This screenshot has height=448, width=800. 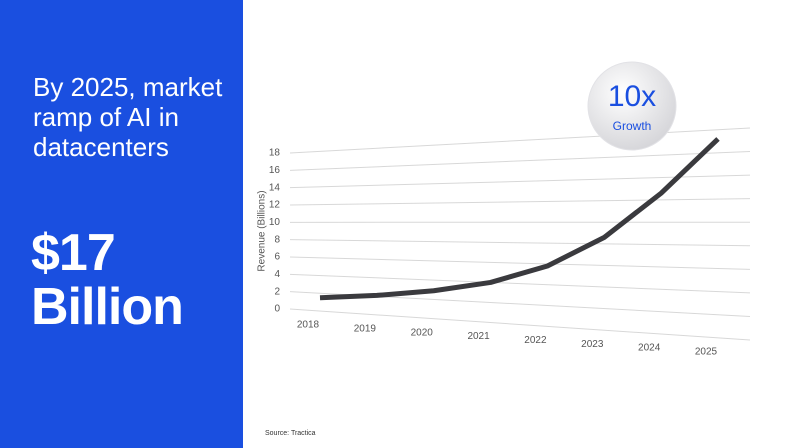 I want to click on y-tick-label: 16, so click(x=275, y=170).